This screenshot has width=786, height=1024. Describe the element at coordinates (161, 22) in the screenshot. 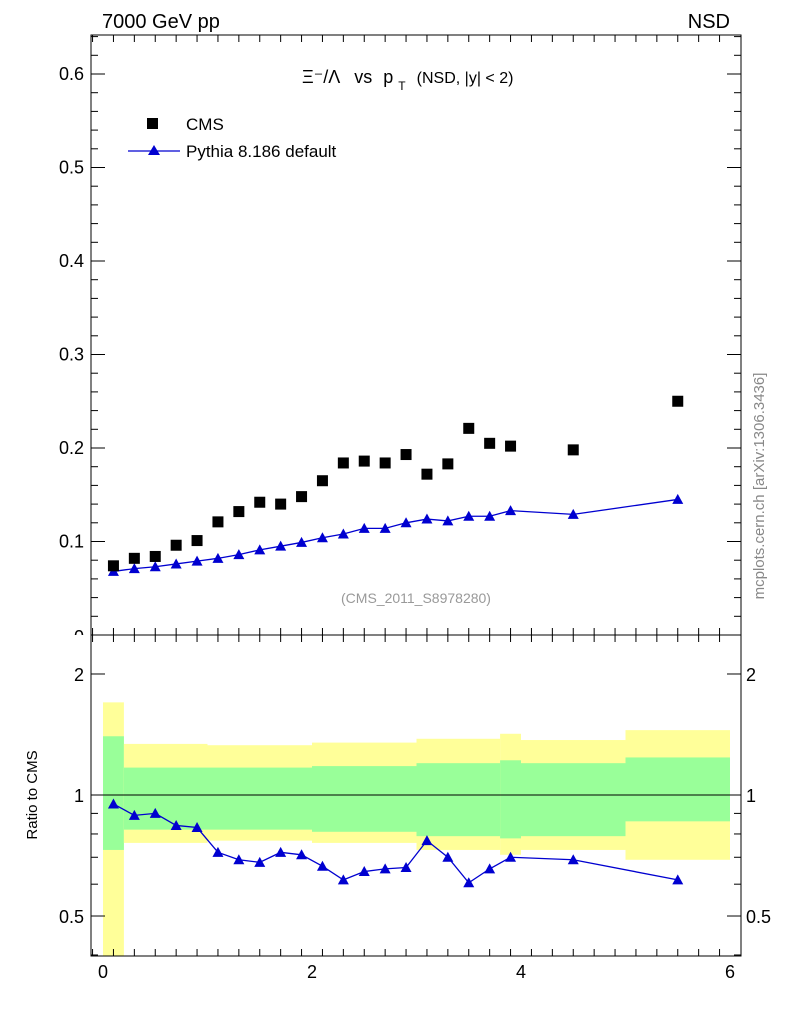

I see `header-left: 7000 GeV pp` at that location.